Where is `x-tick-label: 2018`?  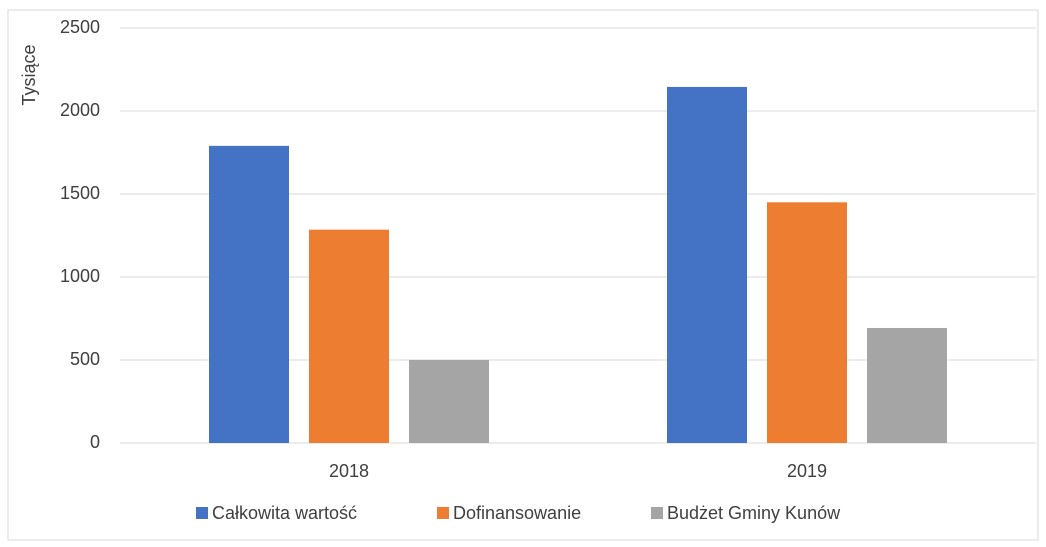
x-tick-label: 2018 is located at coordinates (349, 471).